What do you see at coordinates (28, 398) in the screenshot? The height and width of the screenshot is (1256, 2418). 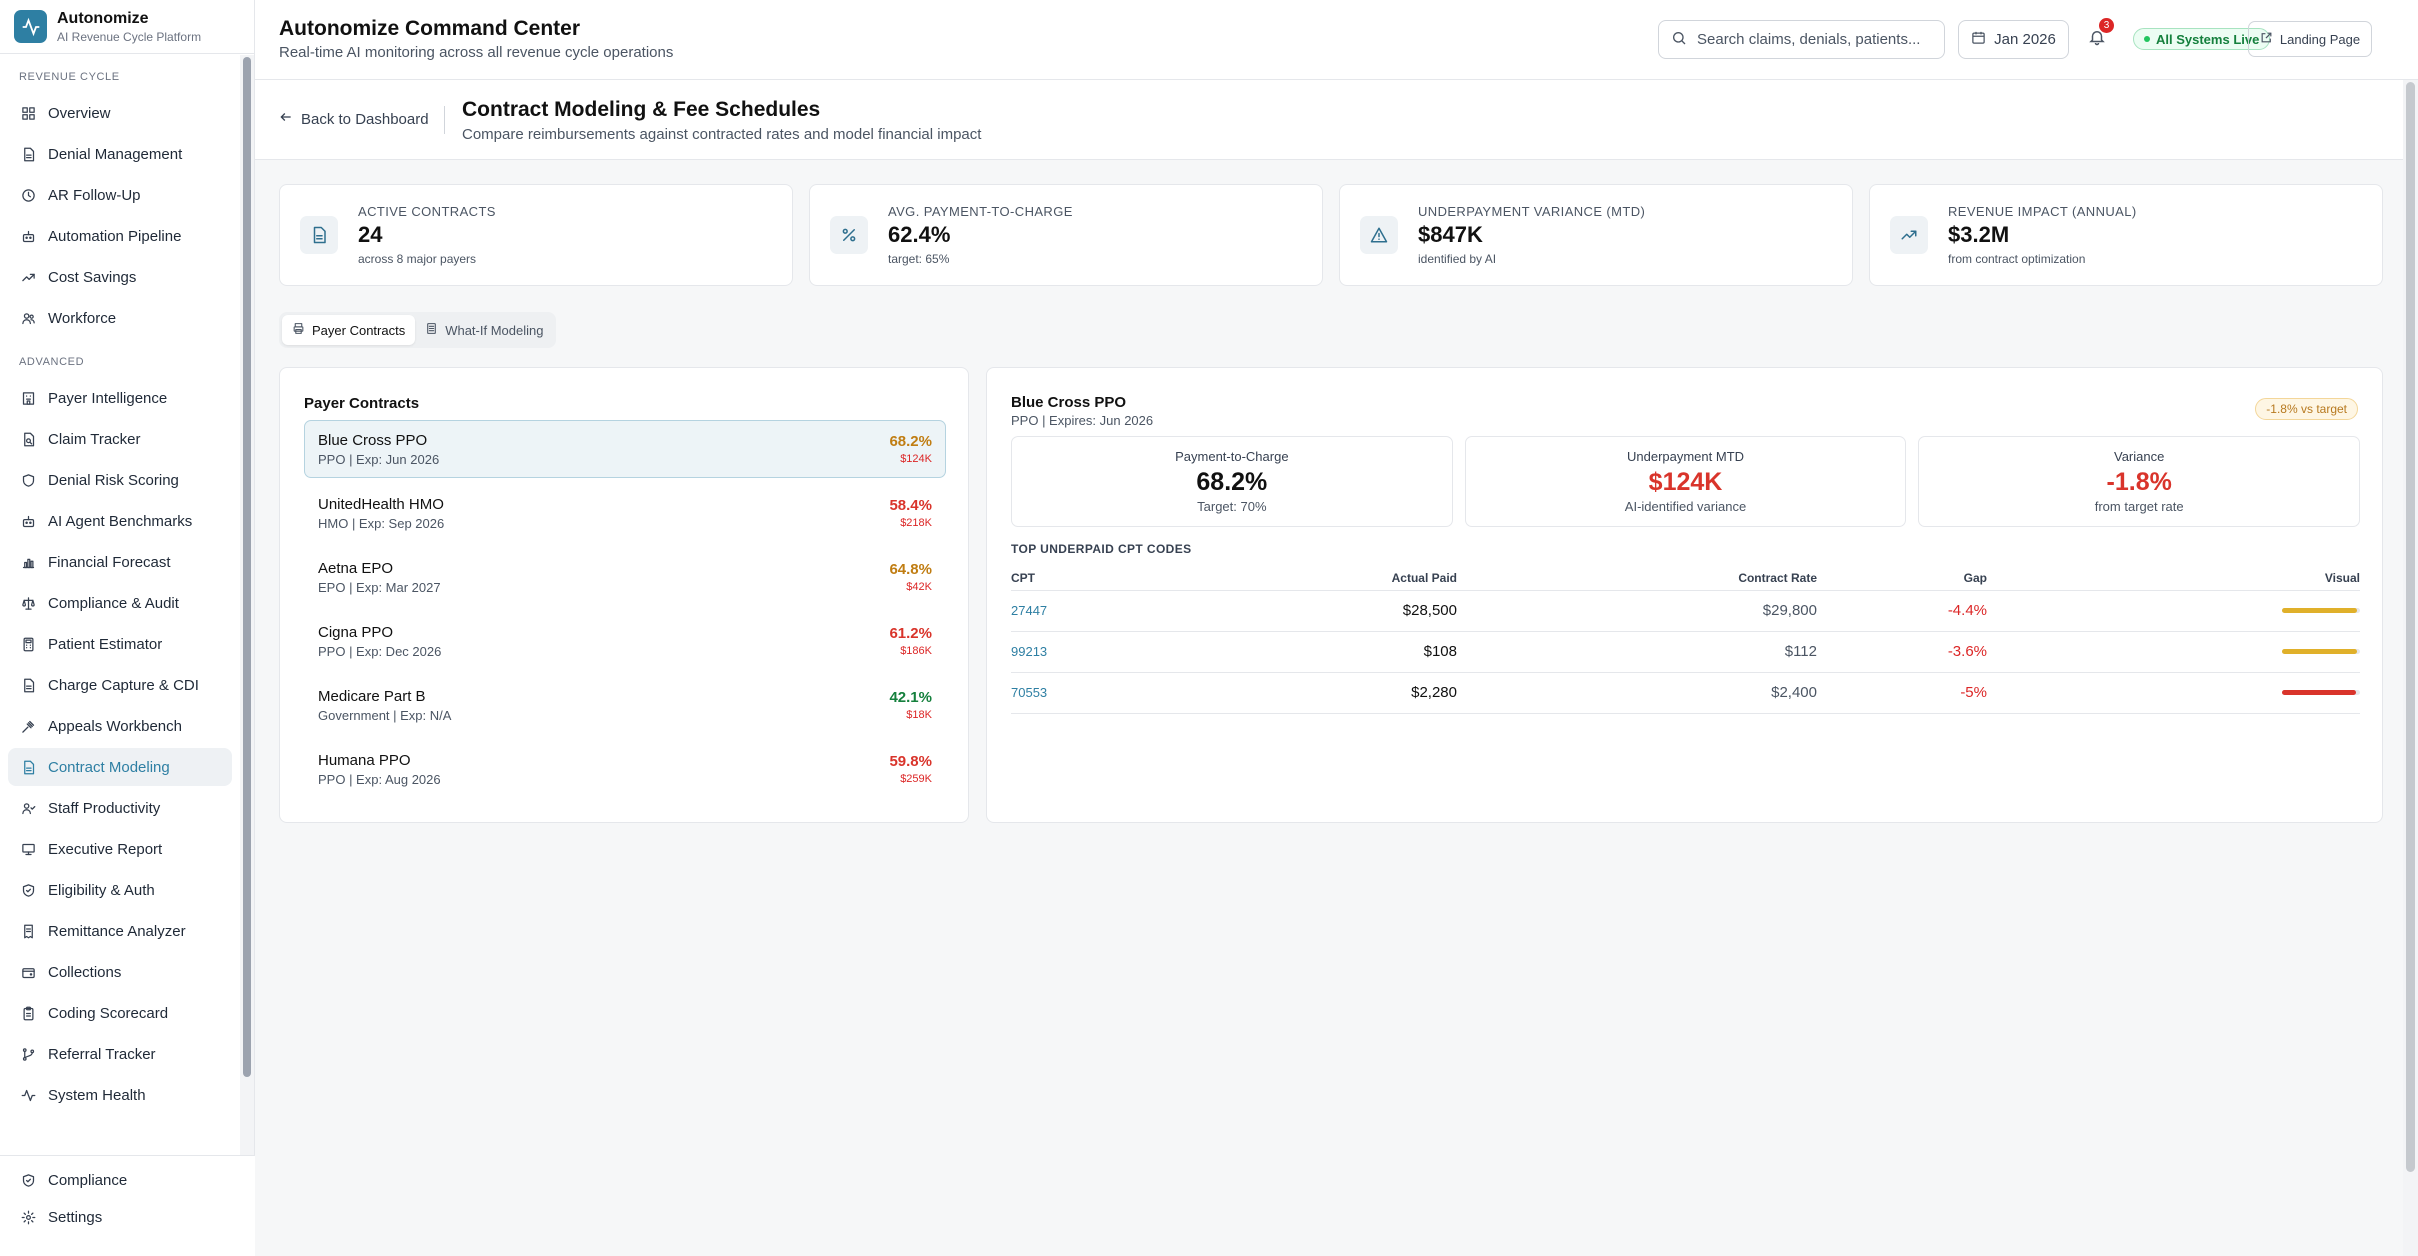 I see `building-icon` at bounding box center [28, 398].